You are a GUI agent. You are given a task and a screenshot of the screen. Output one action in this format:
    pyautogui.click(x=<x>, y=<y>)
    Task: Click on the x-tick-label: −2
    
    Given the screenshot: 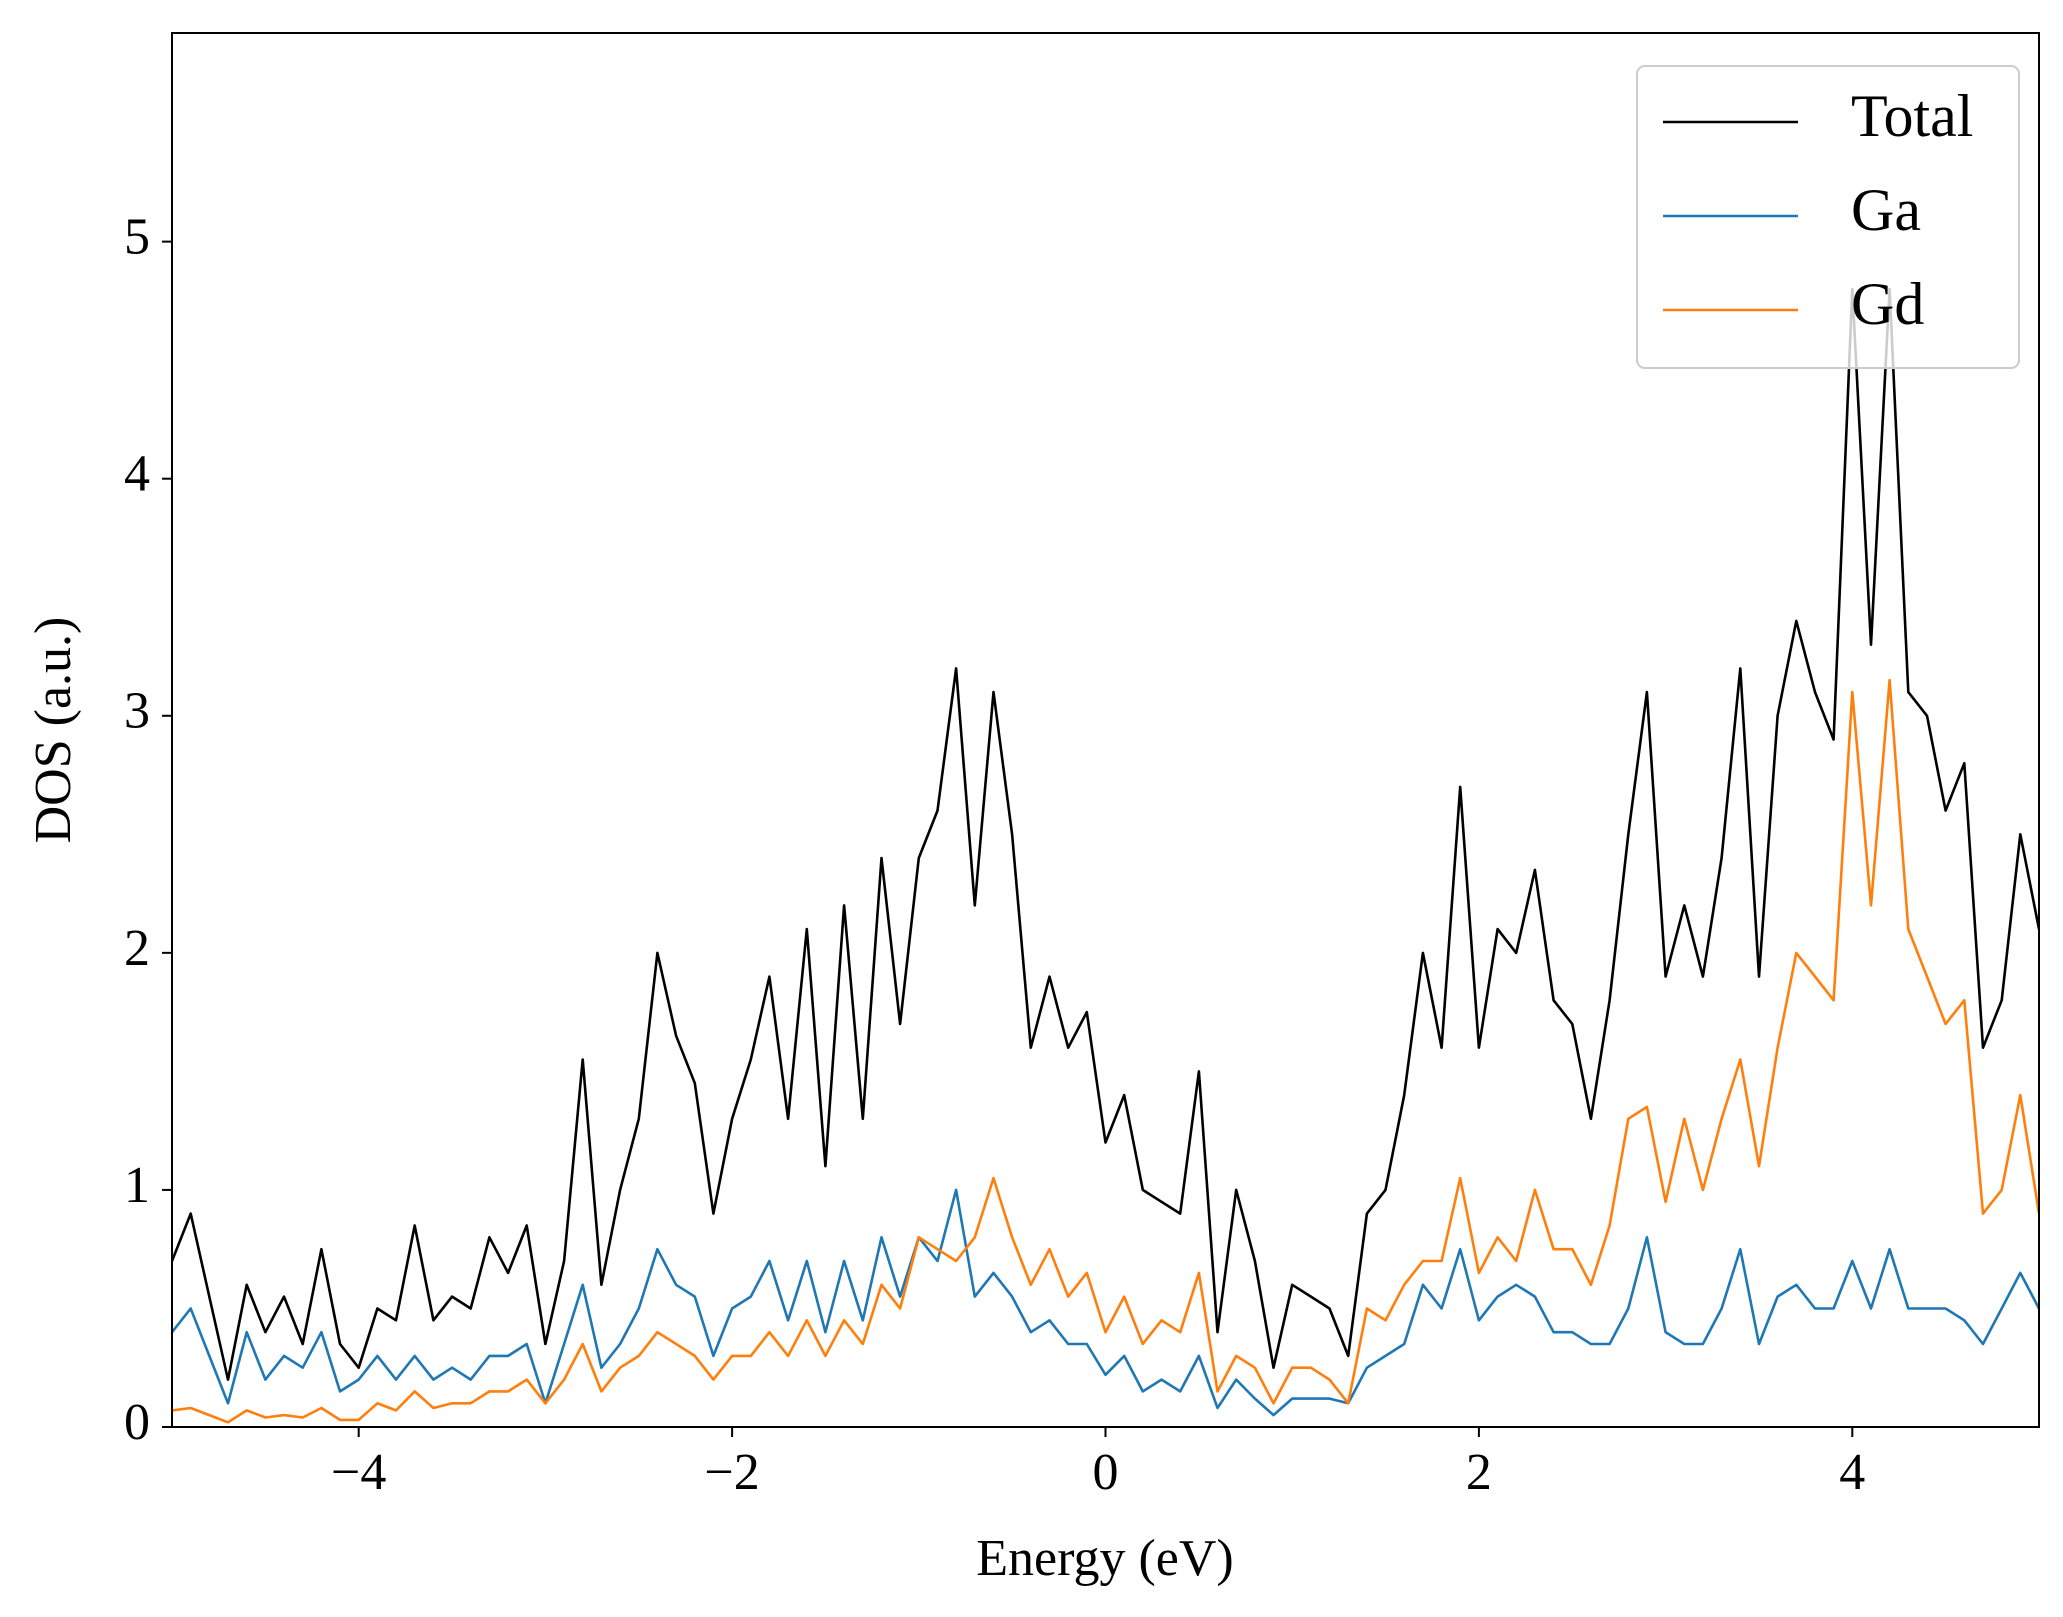 What is the action you would take?
    pyautogui.click(x=731, y=1472)
    